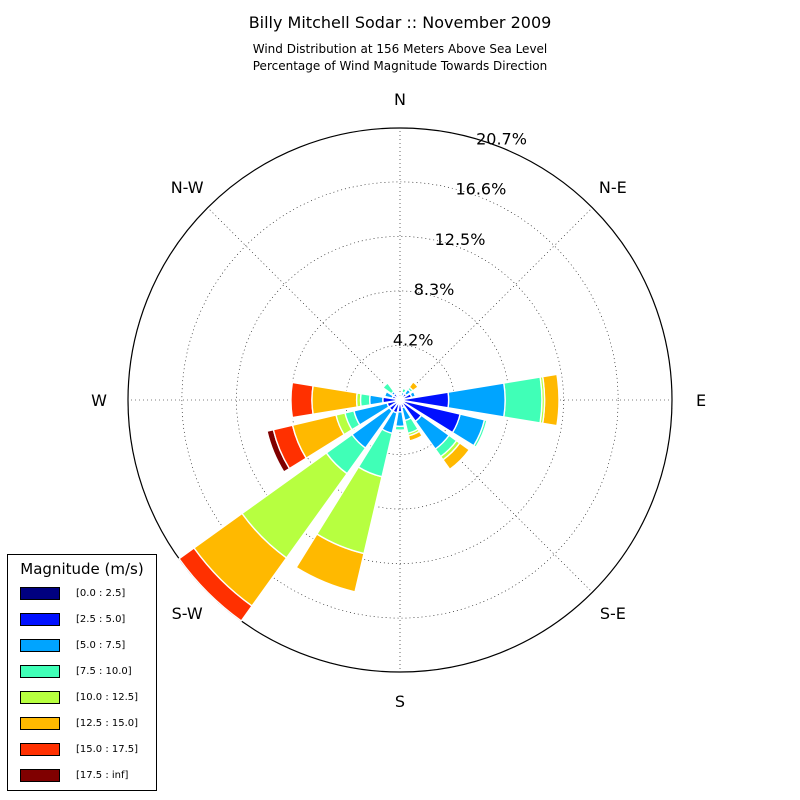 Image resolution: width=800 pixels, height=800 pixels. I want to click on legend-title: Magnitude (m/s), so click(82, 569).